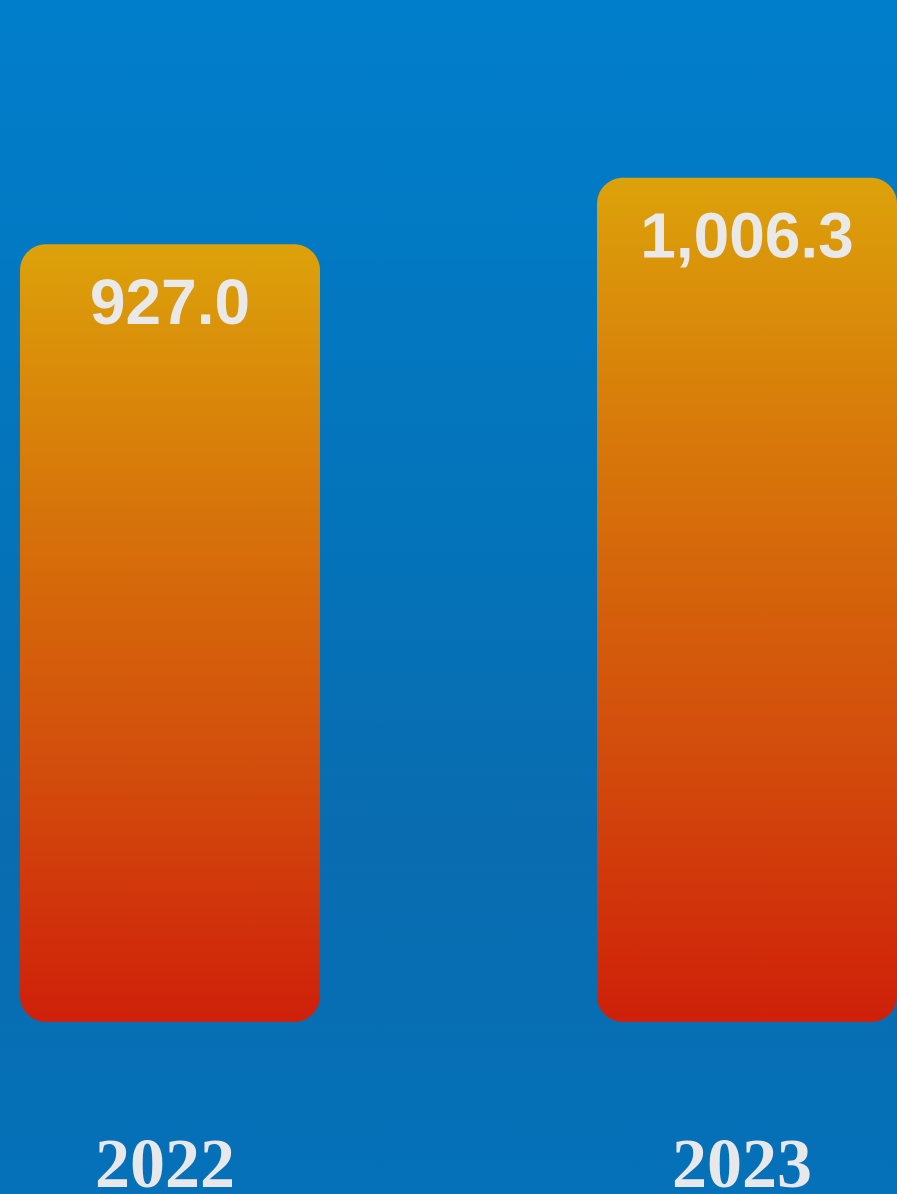 The image size is (897, 1194). I want to click on category-label-2022: 2022, so click(165, 1160).